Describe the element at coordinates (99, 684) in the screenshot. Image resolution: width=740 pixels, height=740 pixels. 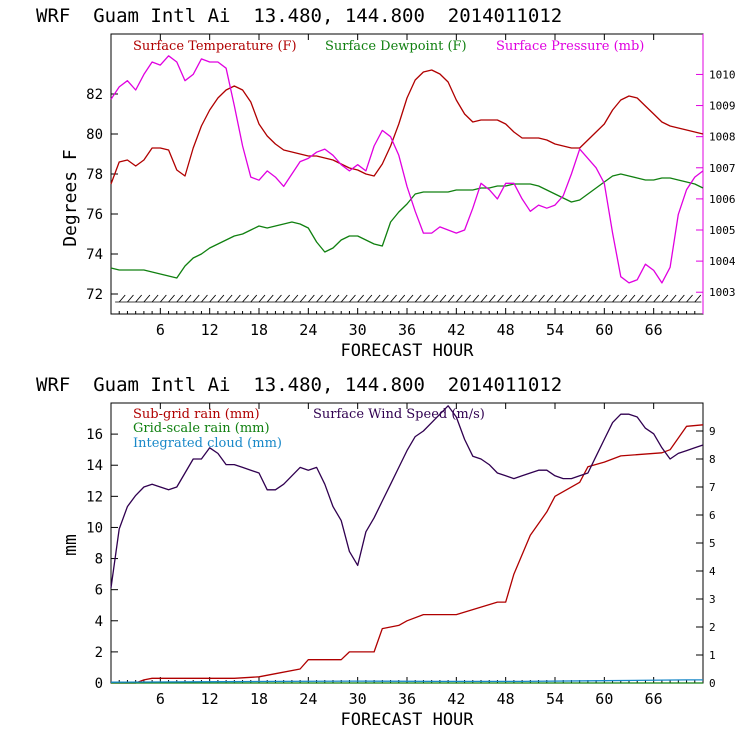
I see `y-tick-label: 0` at that location.